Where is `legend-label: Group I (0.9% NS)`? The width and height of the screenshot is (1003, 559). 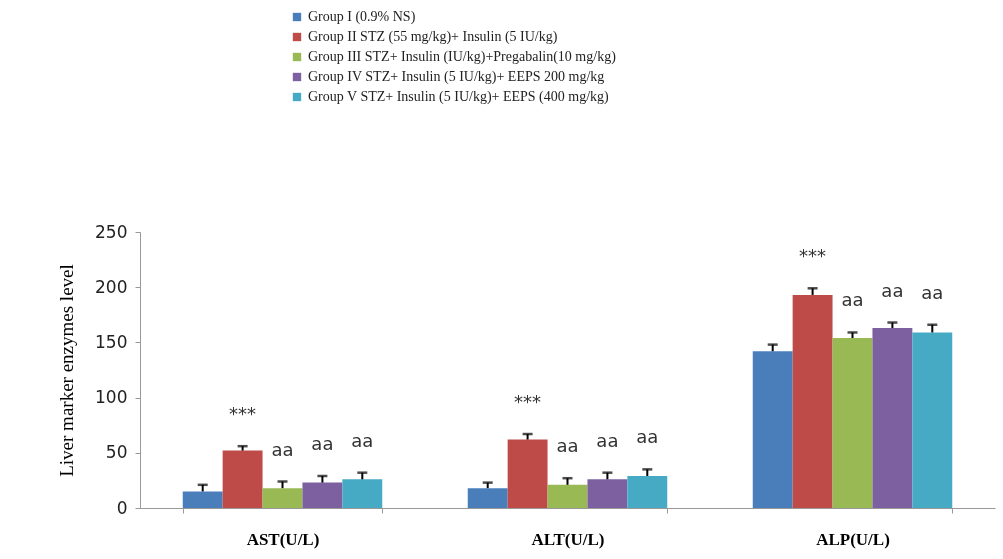
legend-label: Group I (0.9% NS) is located at coordinates (362, 17).